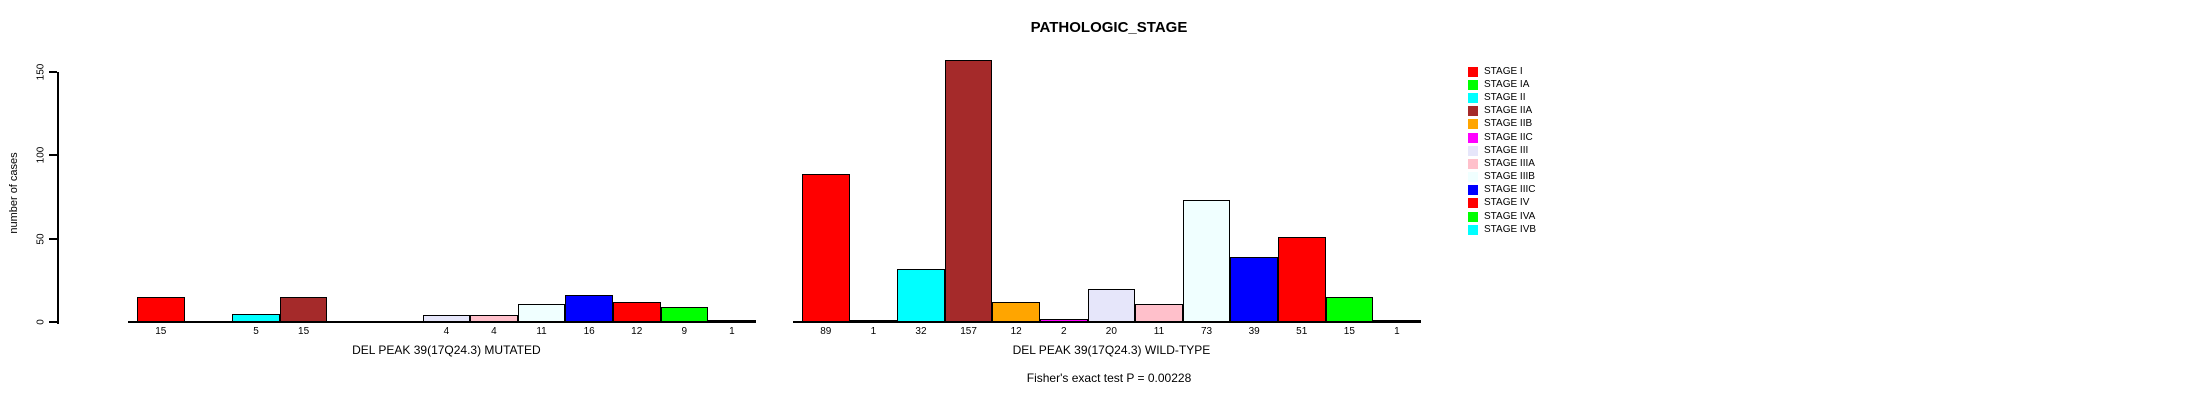 Image resolution: width=2190 pixels, height=400 pixels. Describe the element at coordinates (1349, 309) in the screenshot. I see `bar-stage-iva` at that location.